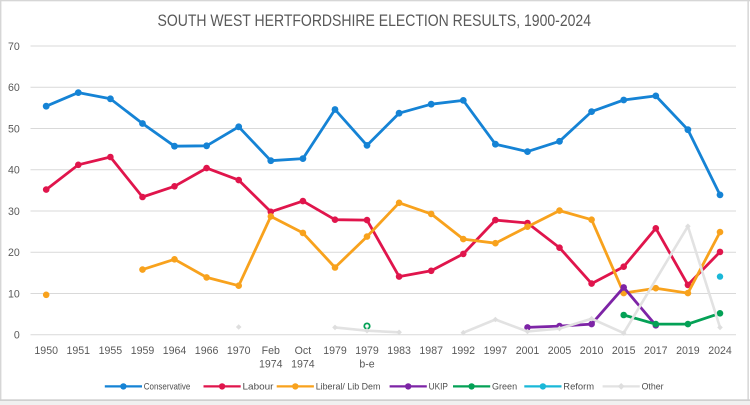 The image size is (750, 405). What do you see at coordinates (14, 47) in the screenshot?
I see `svg-text: 70` at bounding box center [14, 47].